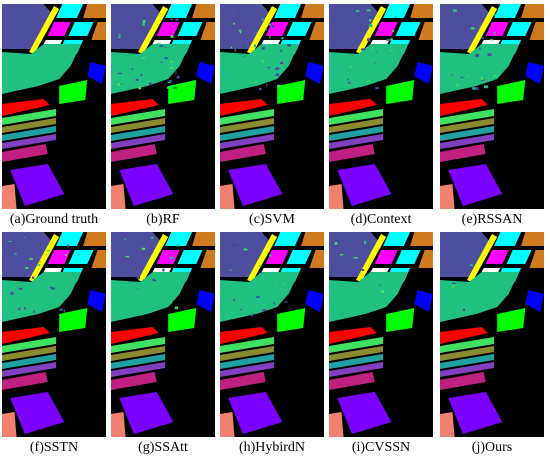  What do you see at coordinates (272, 219) in the screenshot?
I see `caption: (c)SVM` at bounding box center [272, 219].